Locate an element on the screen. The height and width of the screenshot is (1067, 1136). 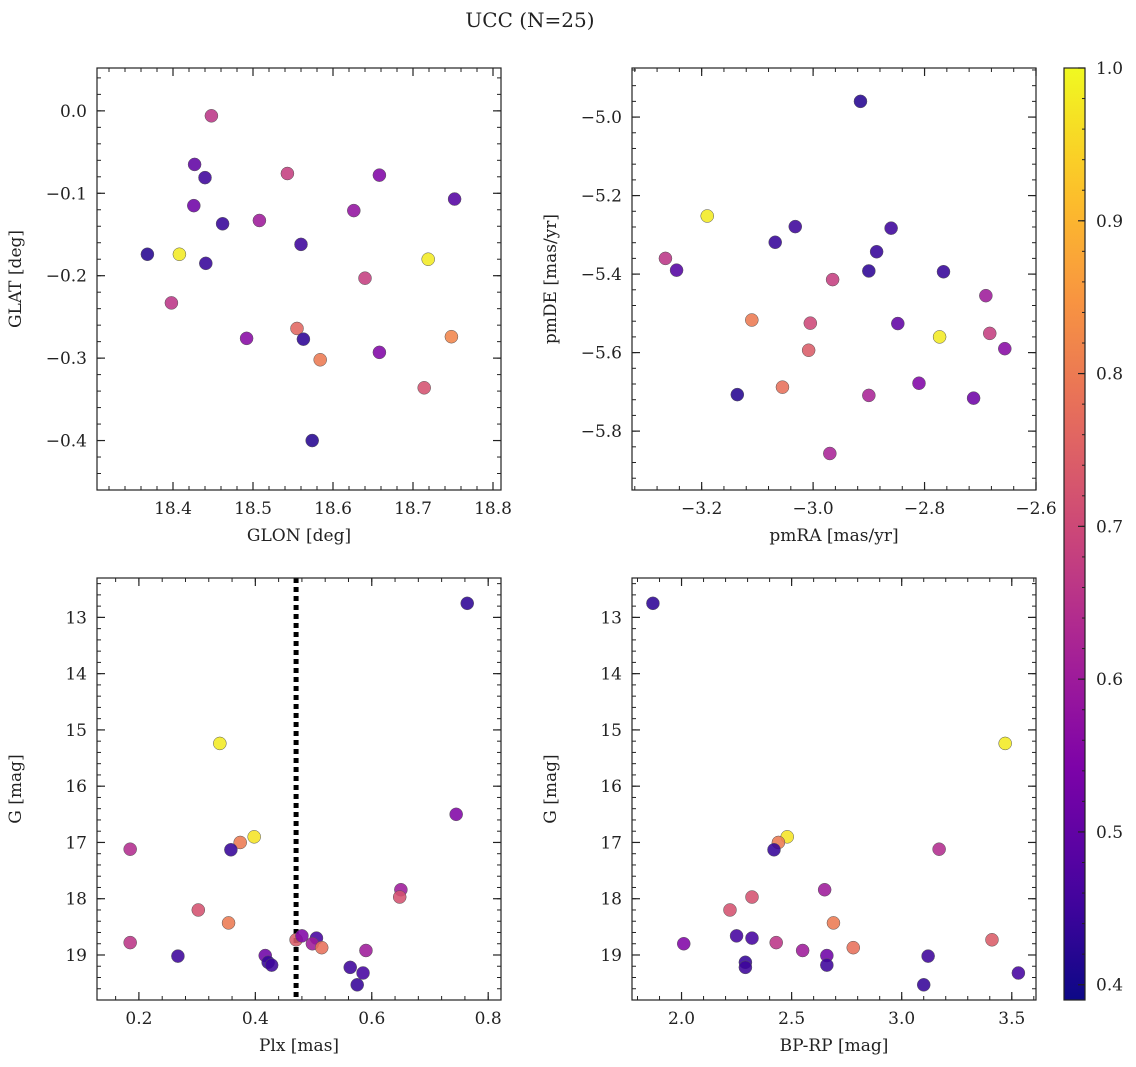
y-tick-label: −0.2 is located at coordinates (66, 277).